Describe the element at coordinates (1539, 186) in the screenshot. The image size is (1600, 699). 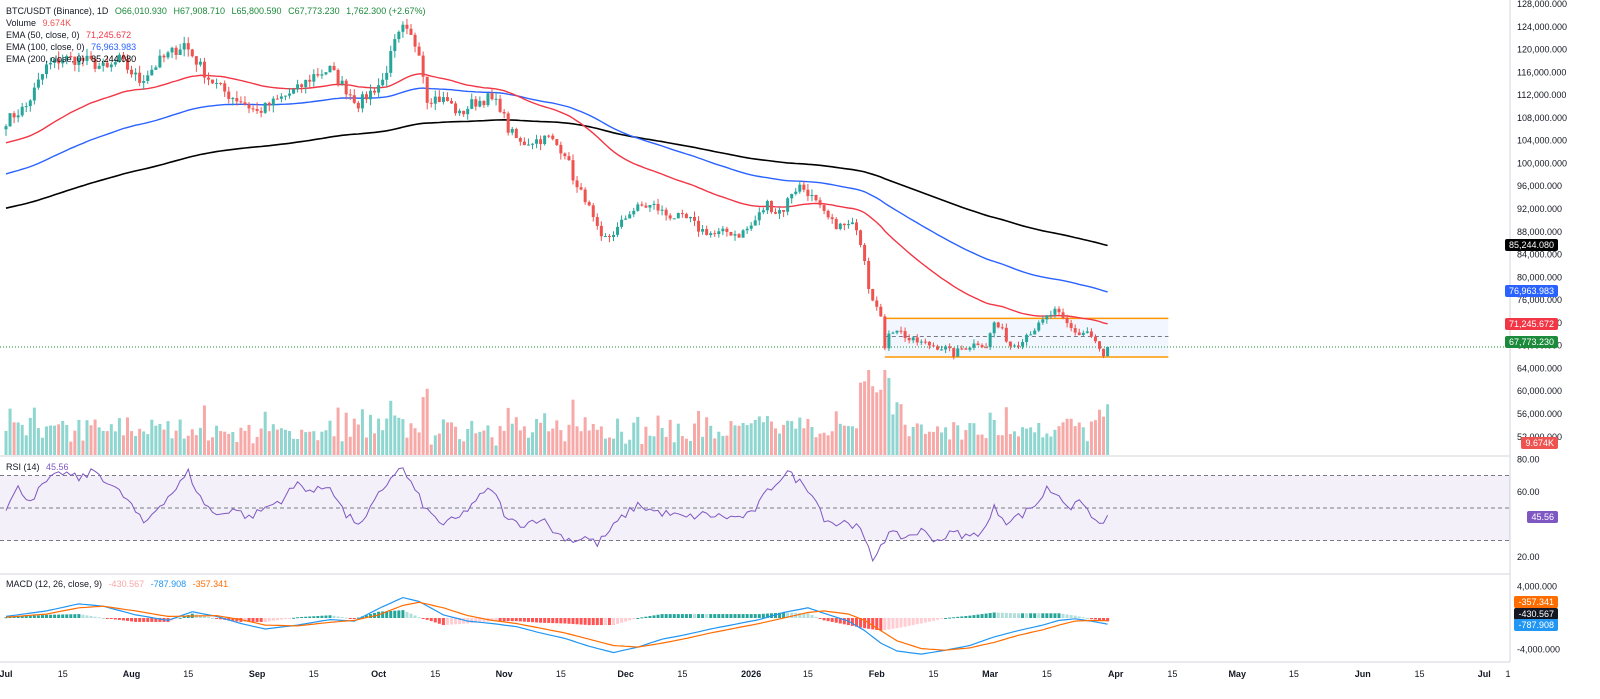
I see `price-axis-tick: 96,000.000` at that location.